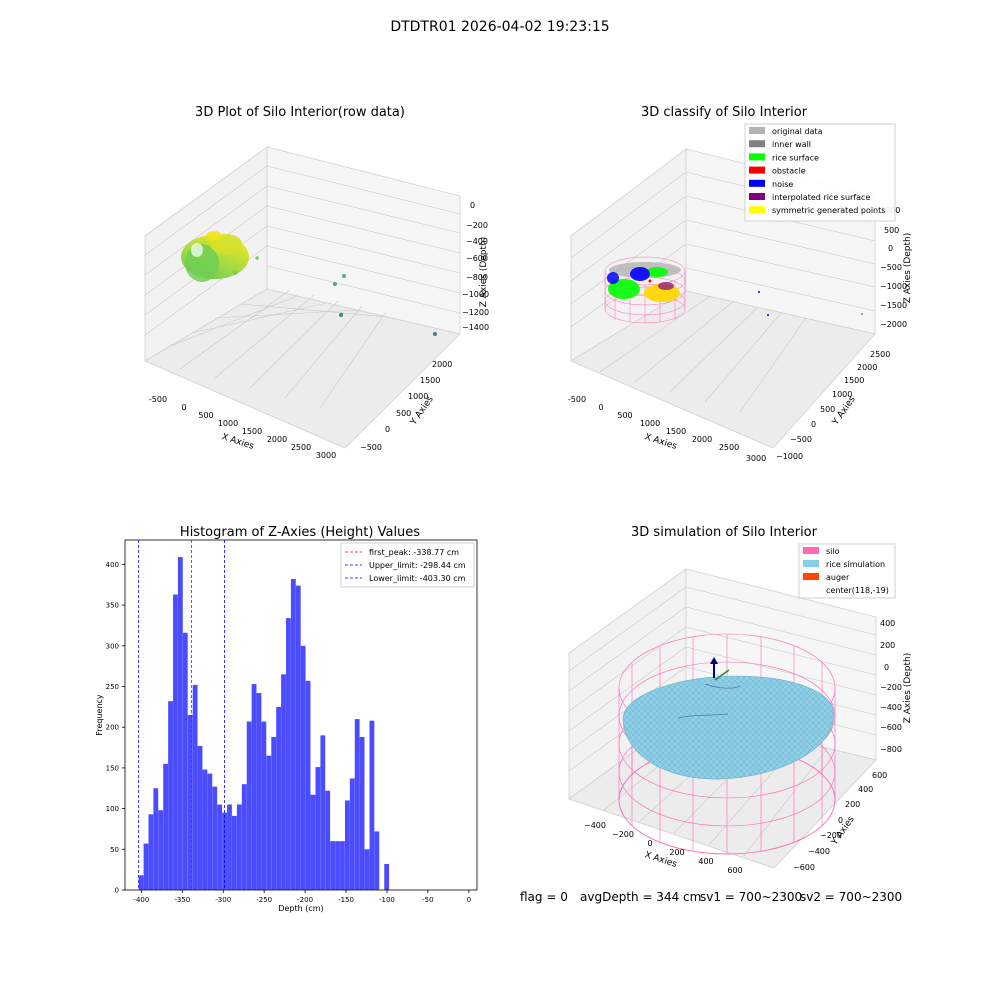 Image resolution: width=1000 pixels, height=1000 pixels. What do you see at coordinates (908, 268) in the screenshot?
I see `classify-zlabel: Z Axies (Depth)` at bounding box center [908, 268].